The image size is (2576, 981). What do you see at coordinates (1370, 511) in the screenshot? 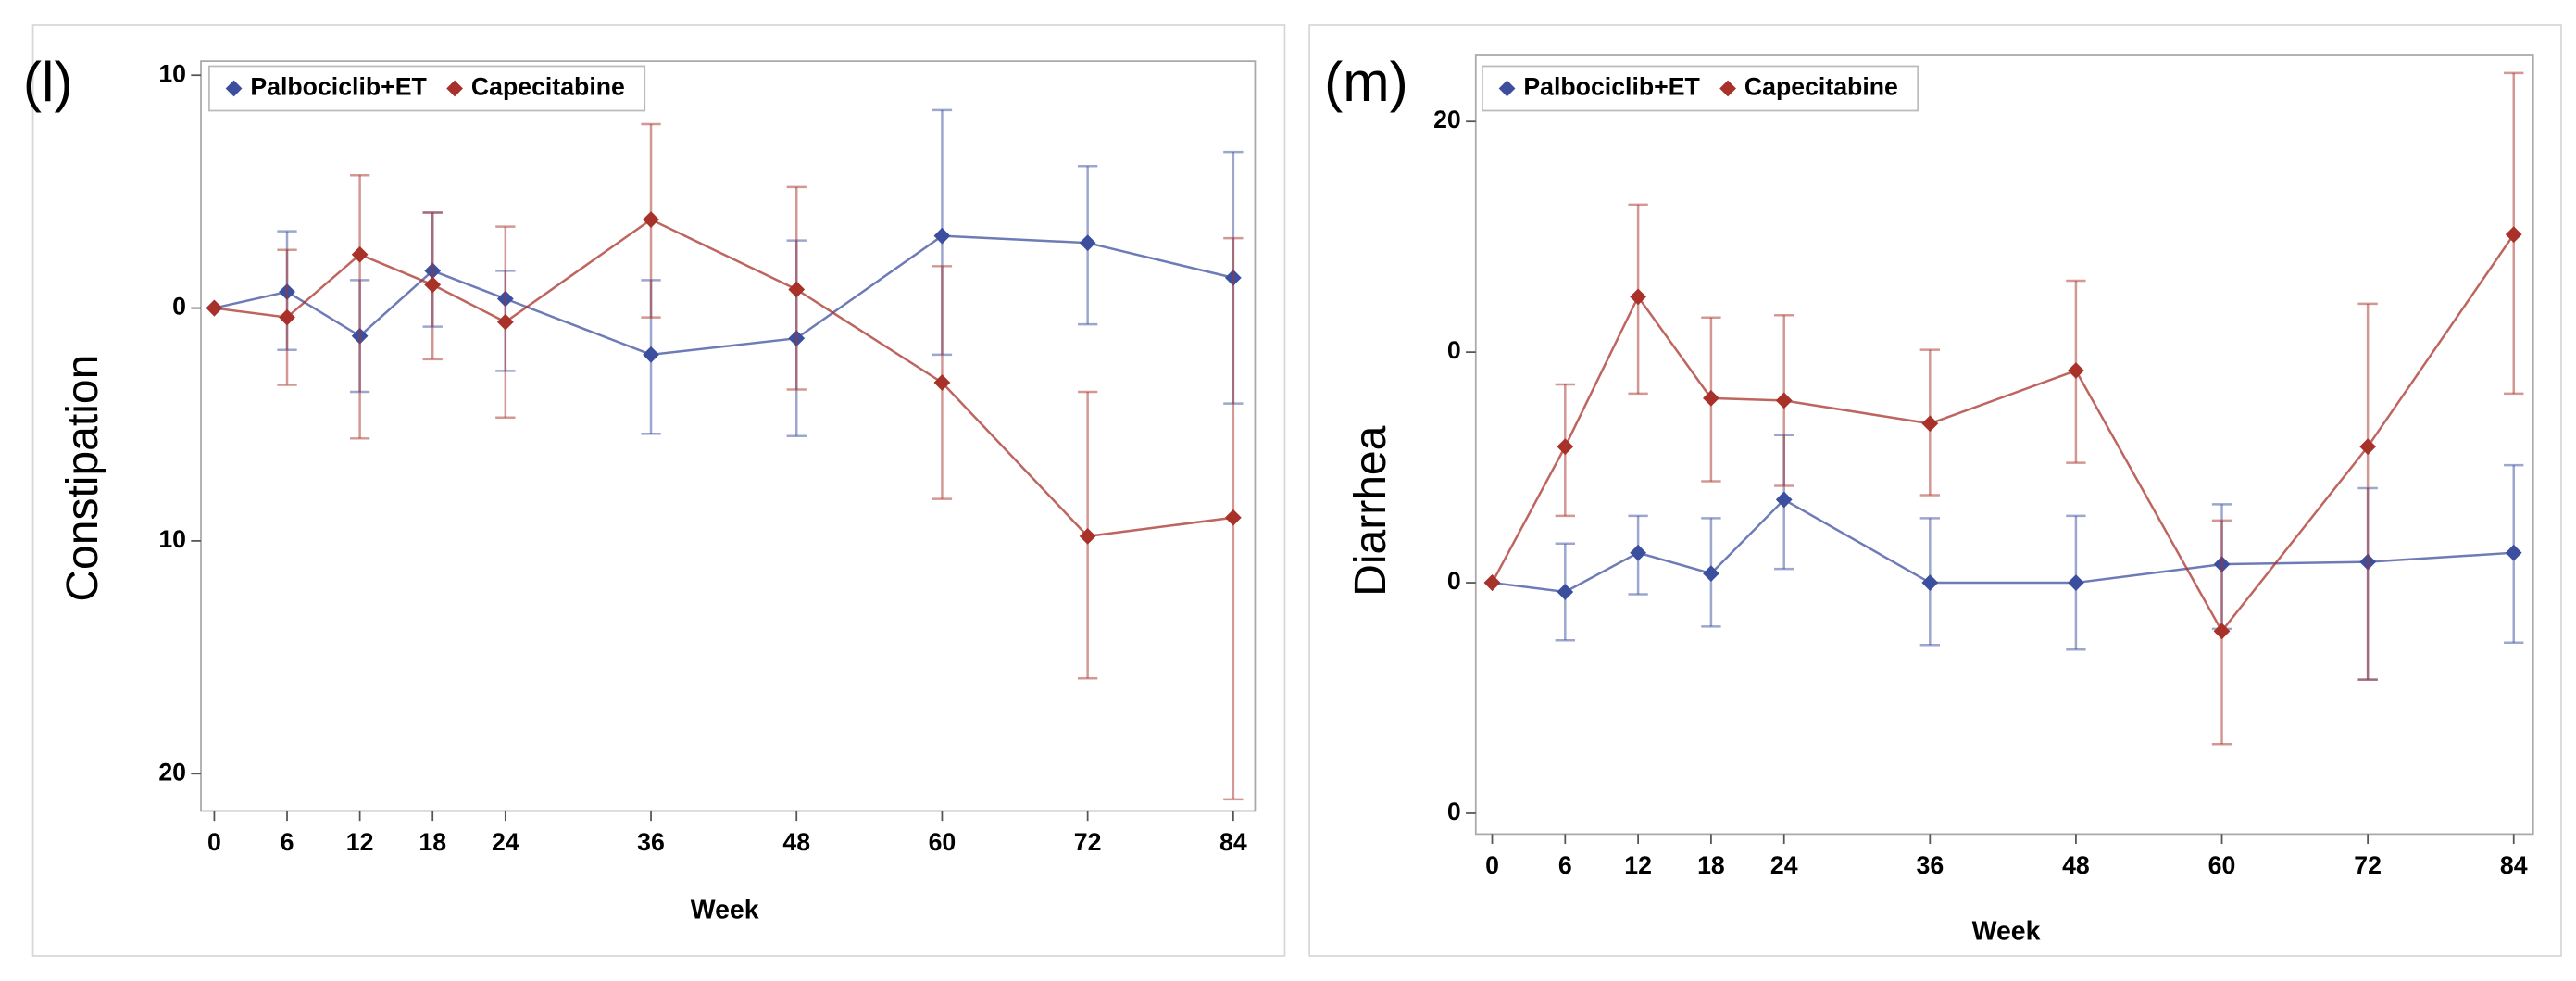
I see `y-axis-title: Diarrhea` at bounding box center [1370, 511].